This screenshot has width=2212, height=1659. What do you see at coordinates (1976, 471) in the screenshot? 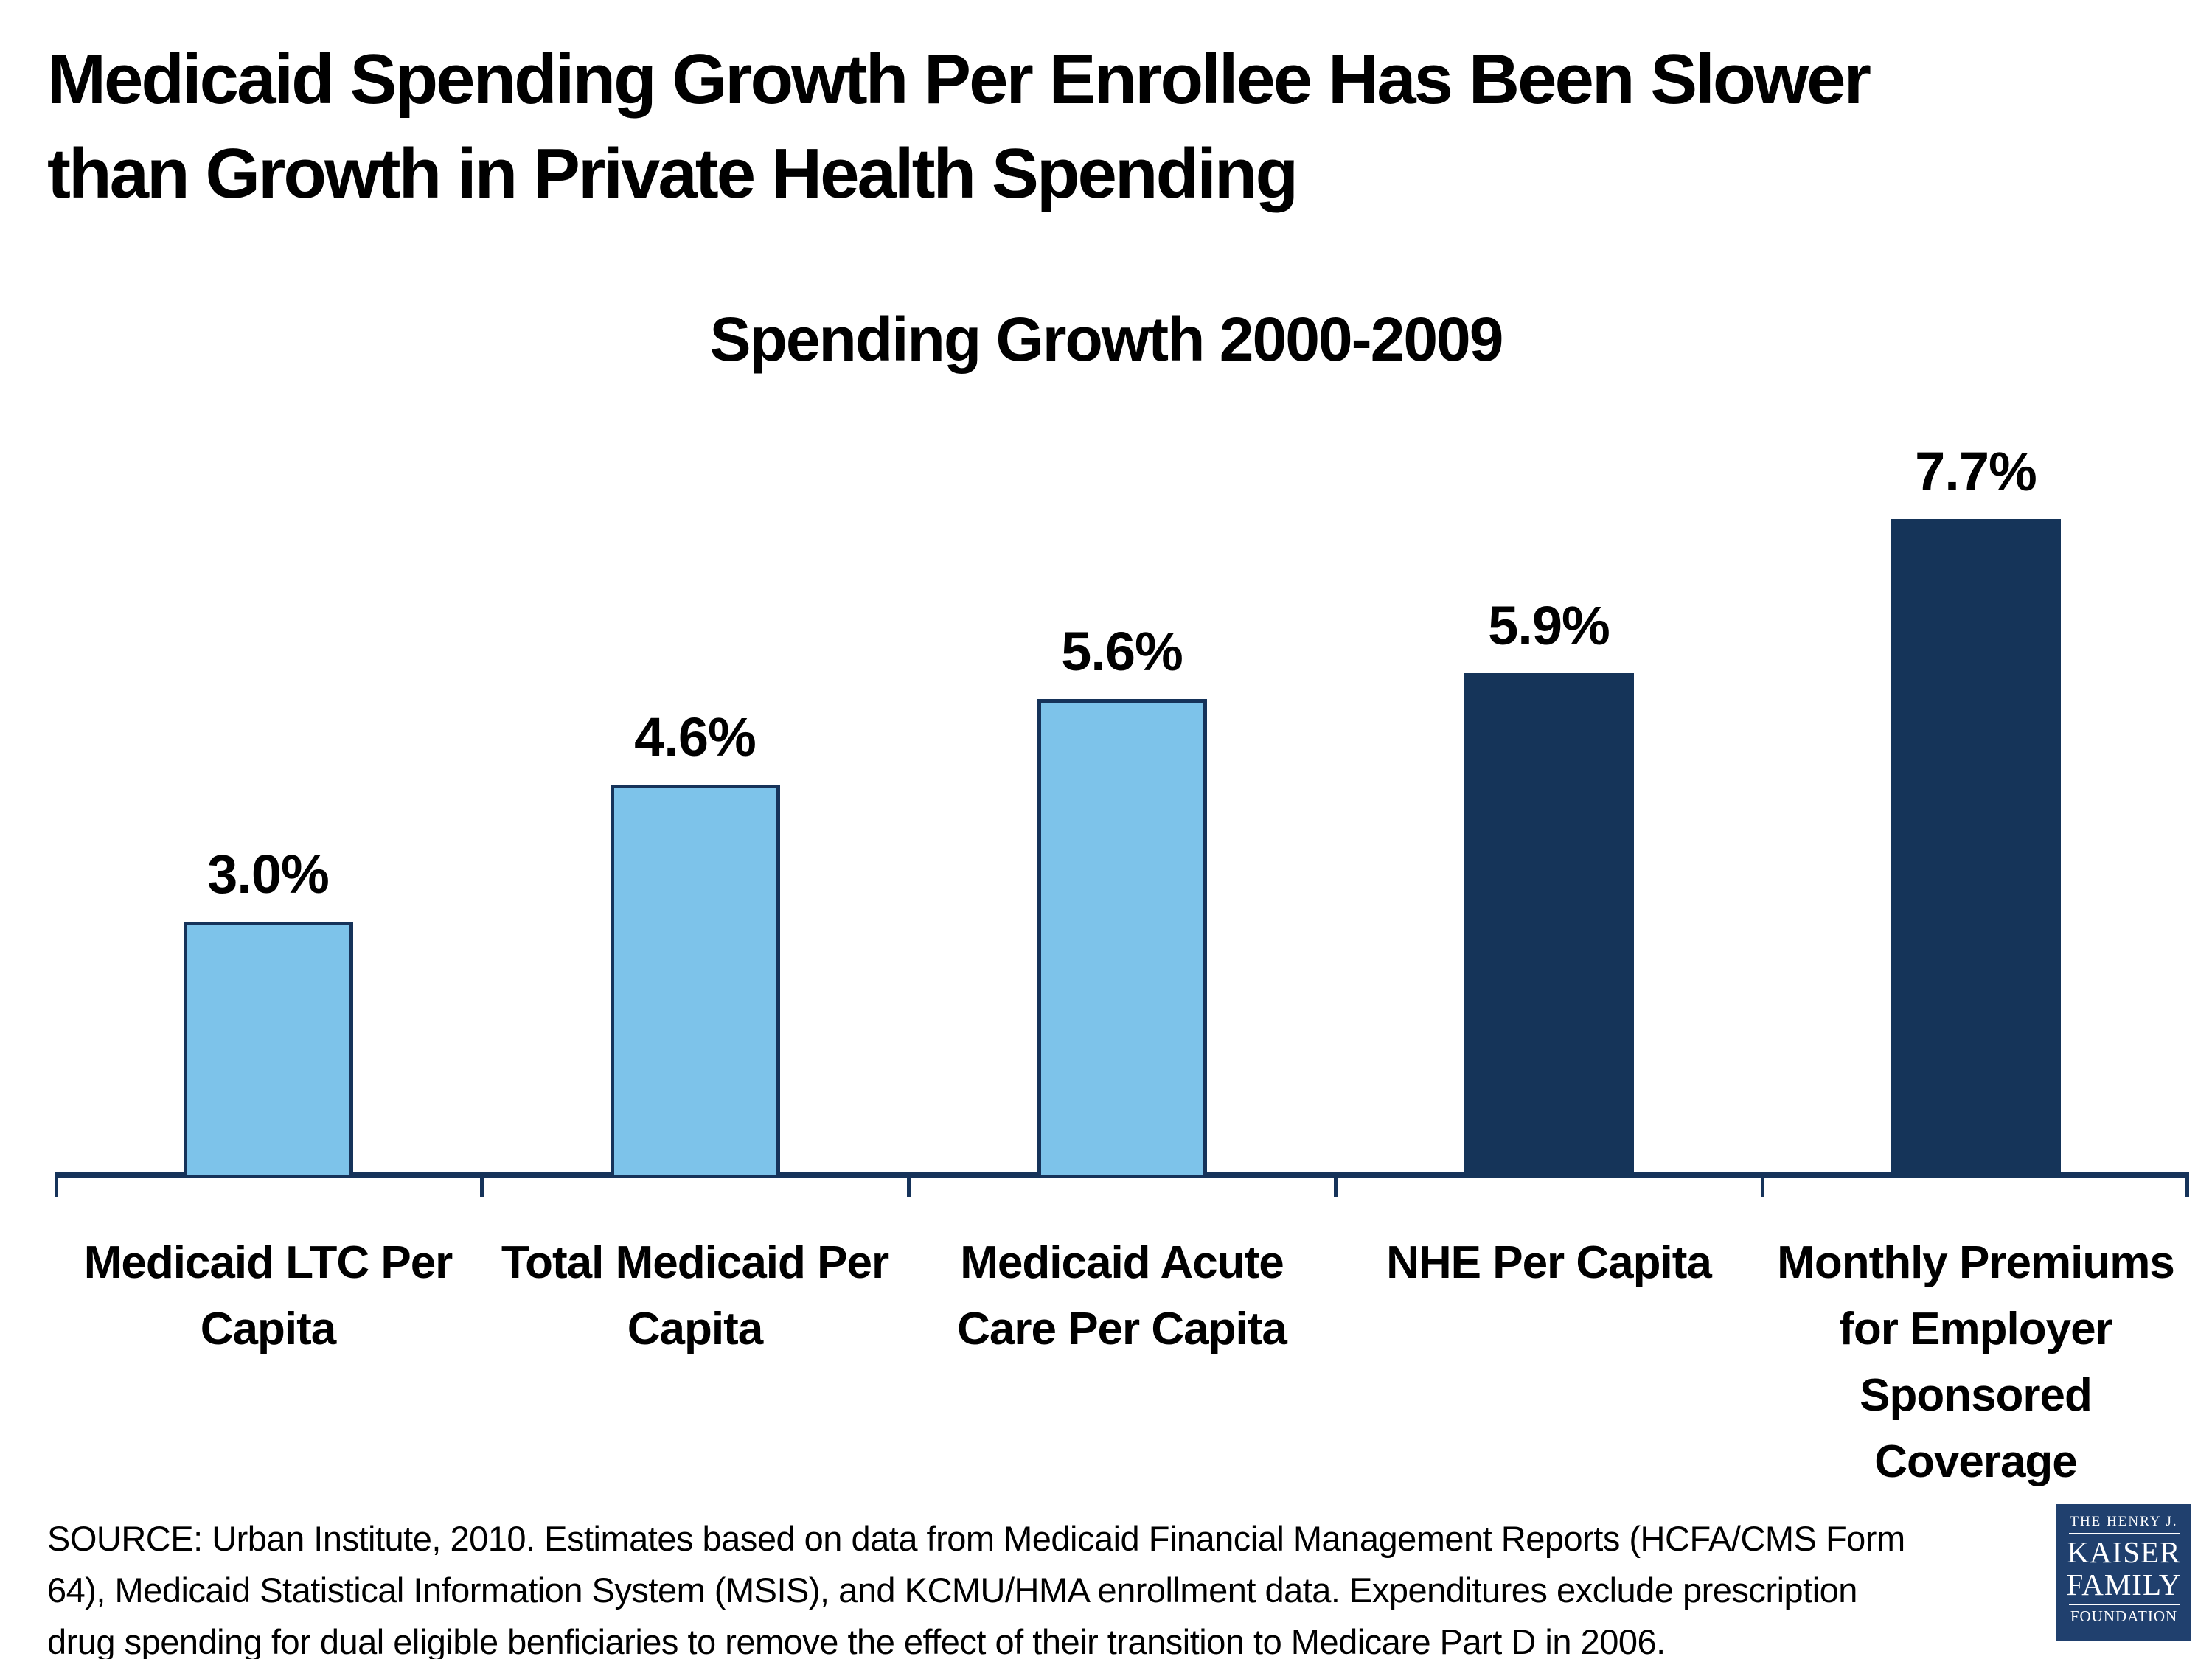
I see `bar-value-label: 7.7%` at bounding box center [1976, 471].